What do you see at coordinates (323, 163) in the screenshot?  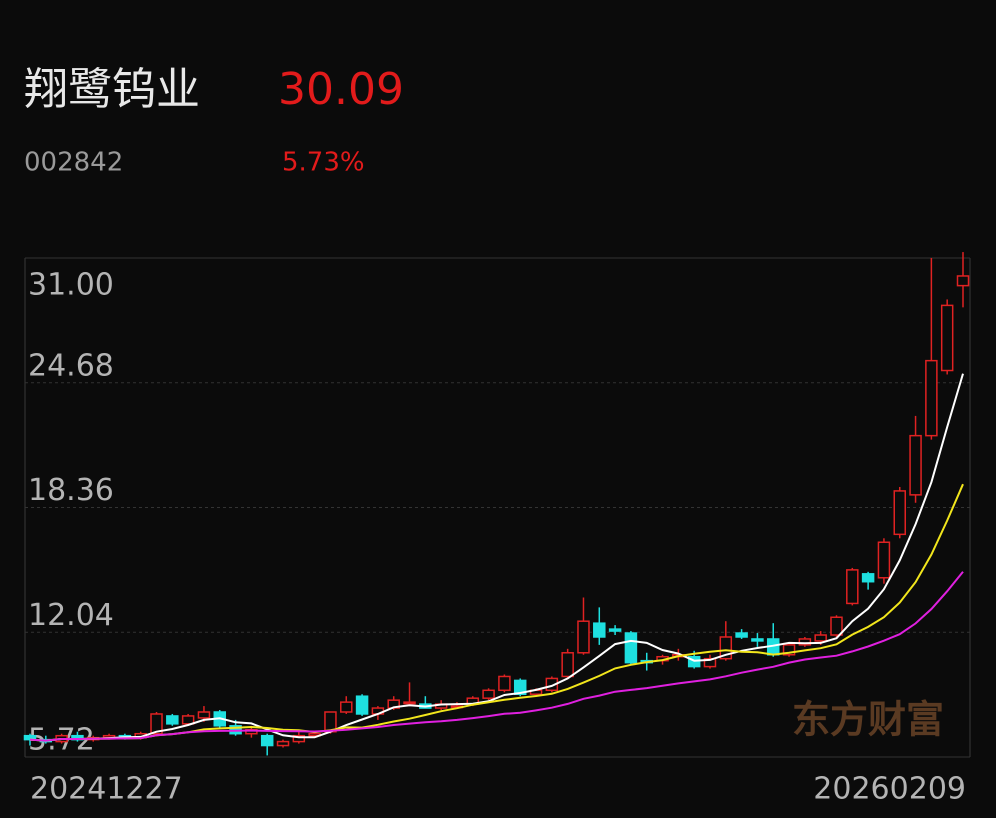 I see `change-percent: 5.73%` at bounding box center [323, 163].